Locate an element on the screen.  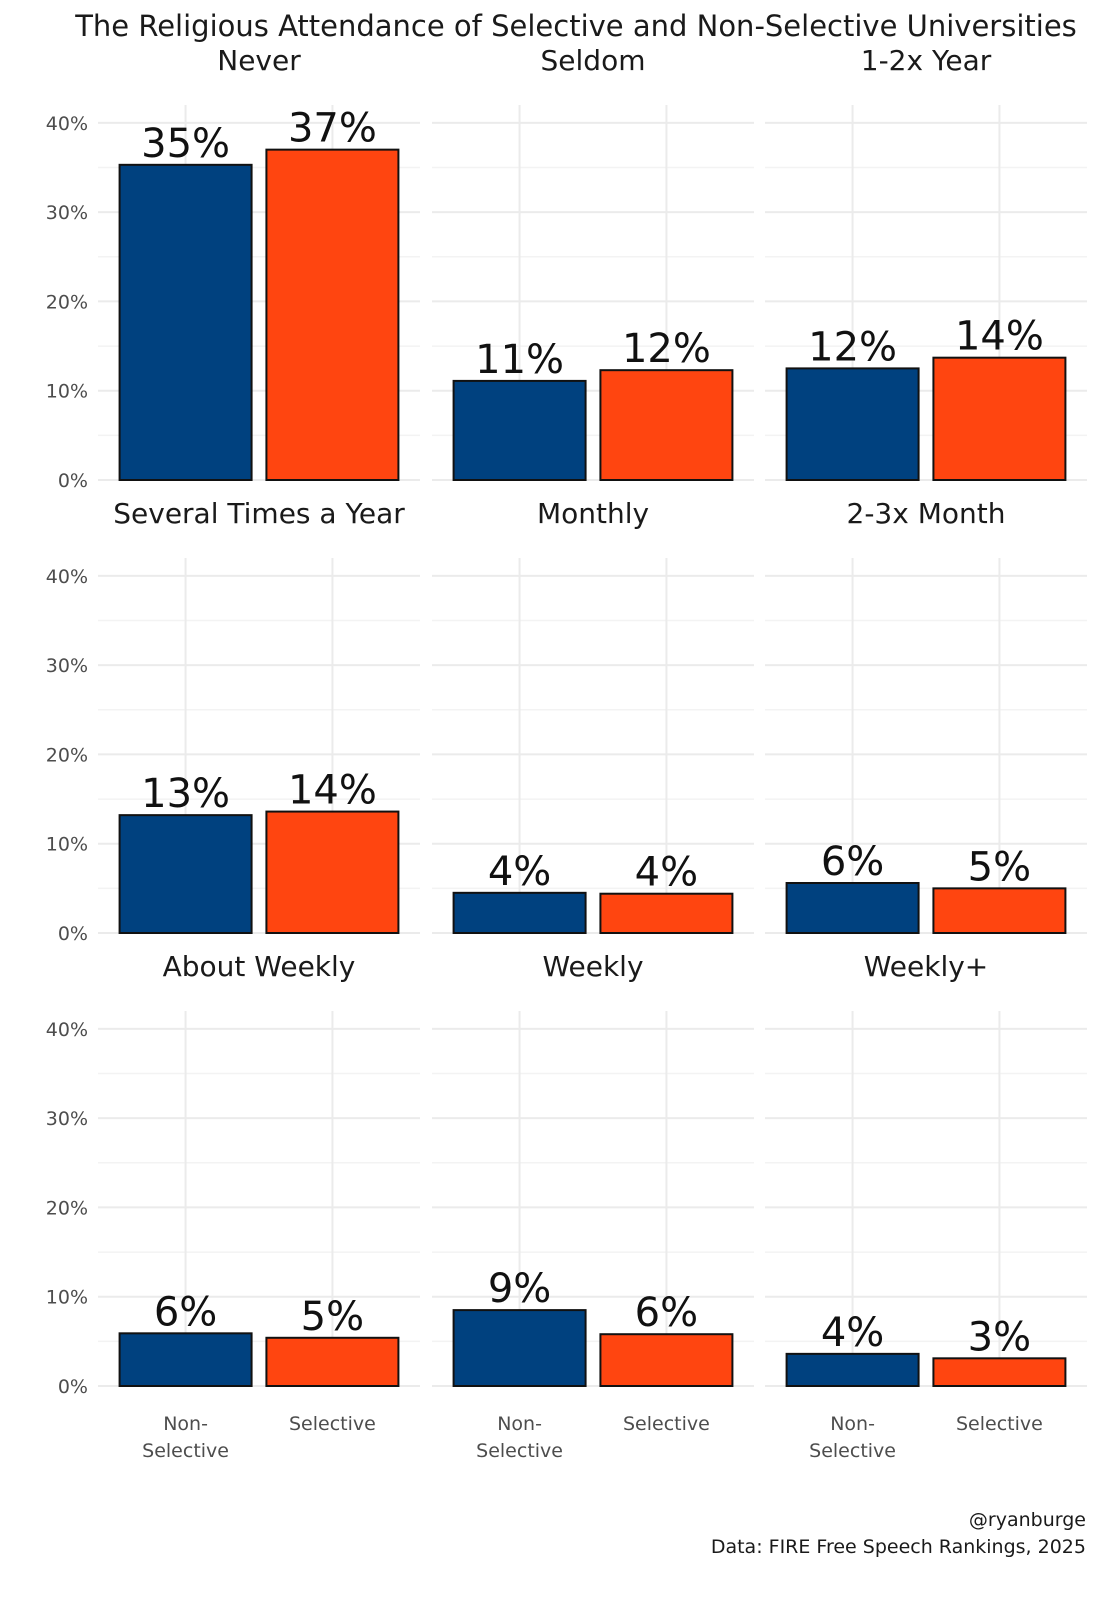
facet-title: About Weekly is located at coordinates (259, 966).